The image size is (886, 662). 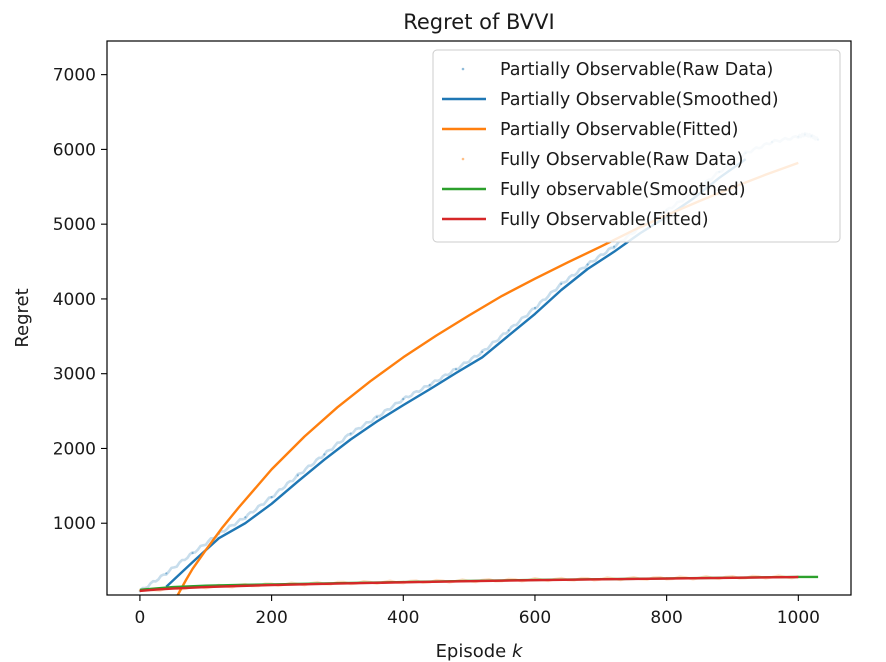 I want to click on y-tick-label: 2000, so click(x=74, y=449).